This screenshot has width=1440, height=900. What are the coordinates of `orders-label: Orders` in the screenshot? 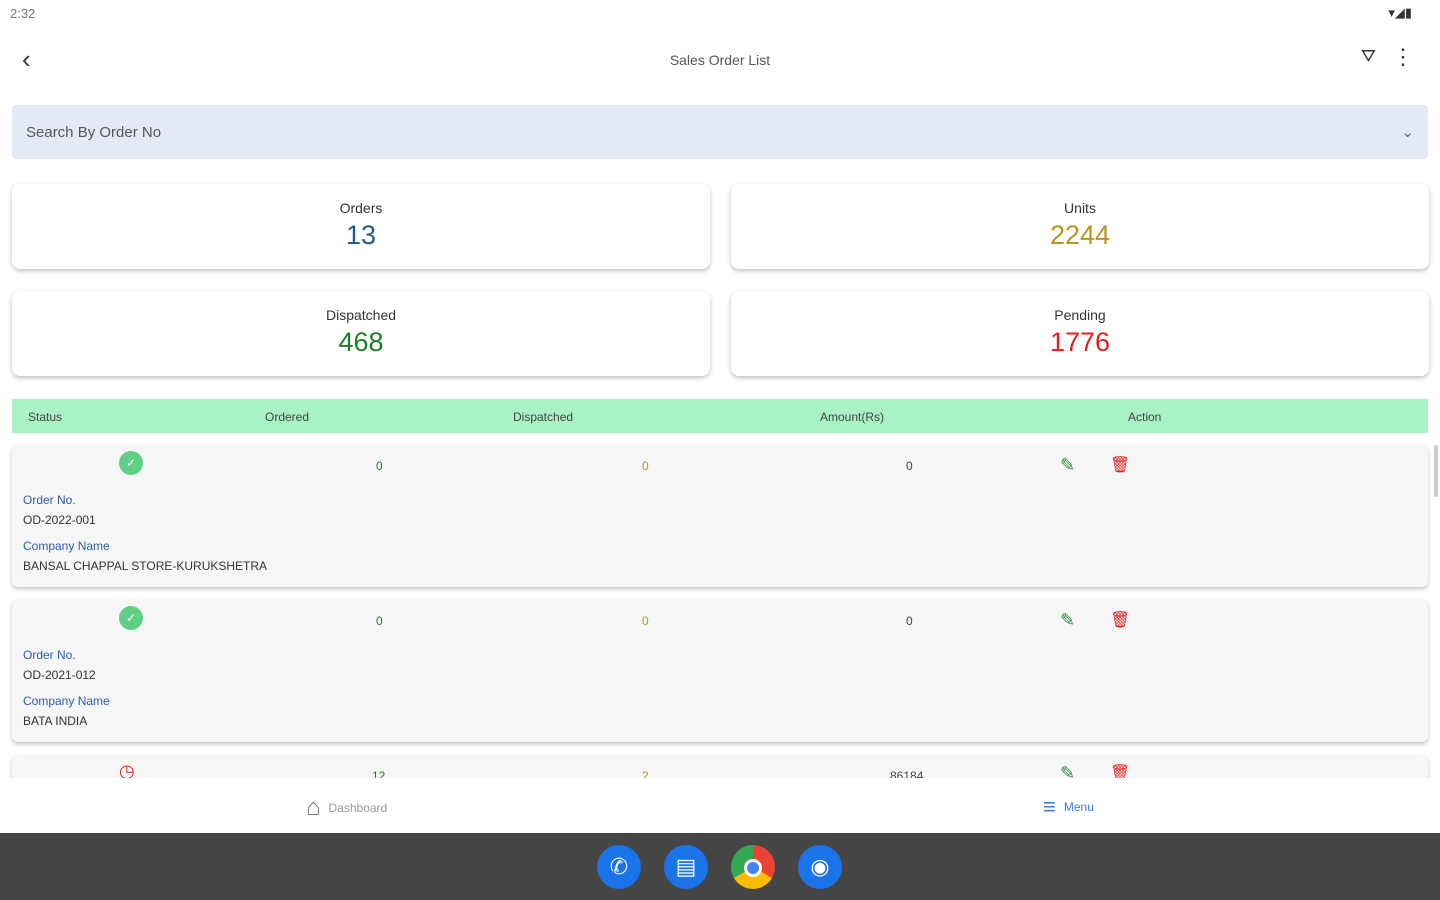 It's located at (361, 208).